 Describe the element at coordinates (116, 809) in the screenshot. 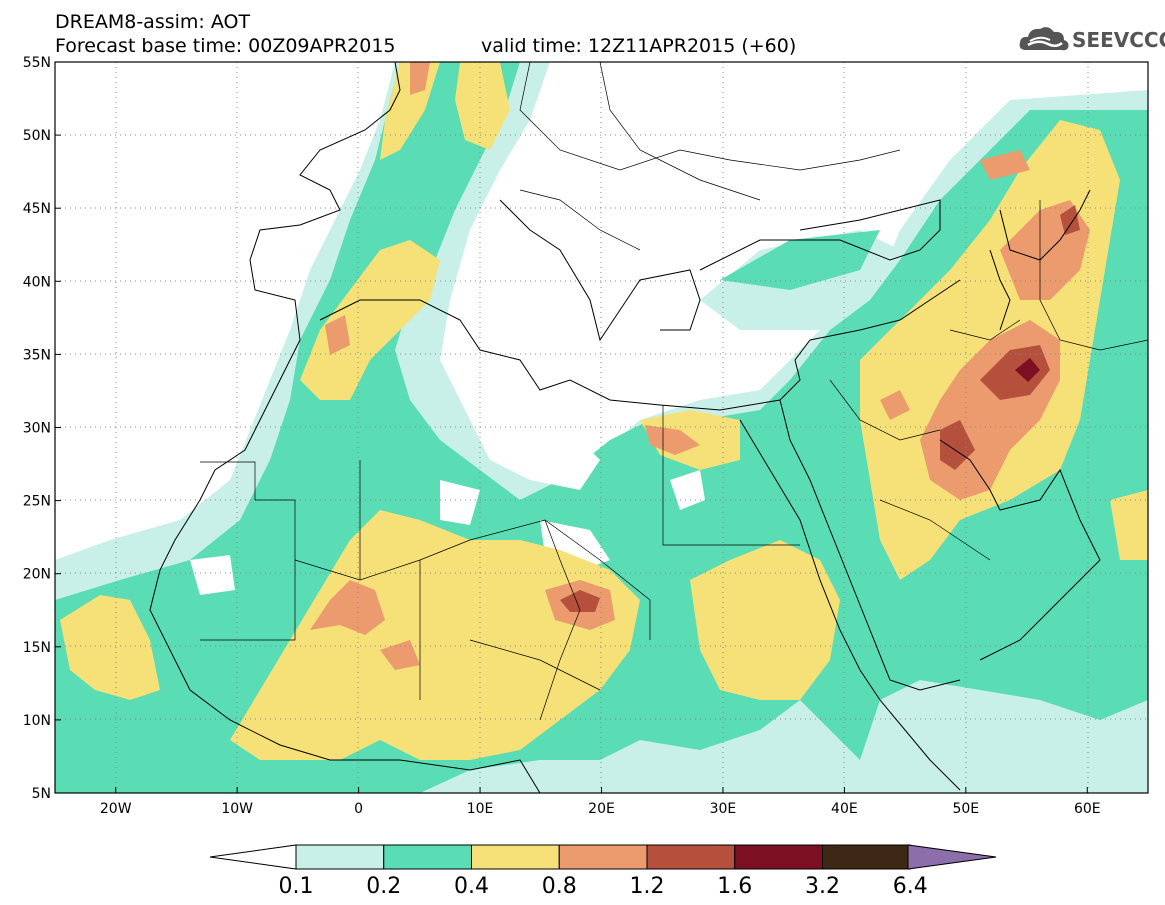

I see `lon-tick-label: 20W` at that location.